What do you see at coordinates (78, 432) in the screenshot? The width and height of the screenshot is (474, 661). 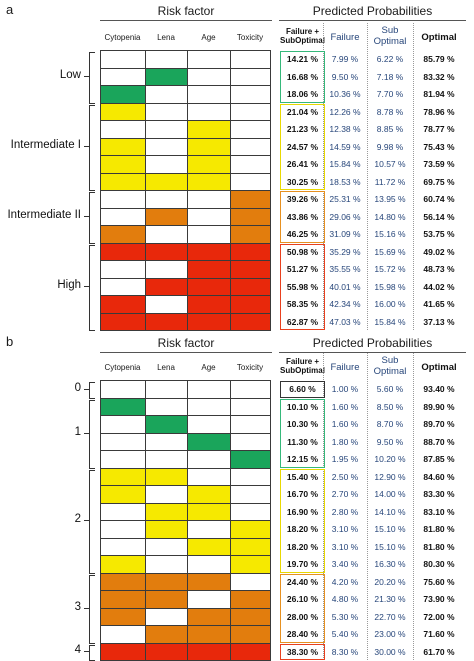 I see `group-label: 1` at bounding box center [78, 432].